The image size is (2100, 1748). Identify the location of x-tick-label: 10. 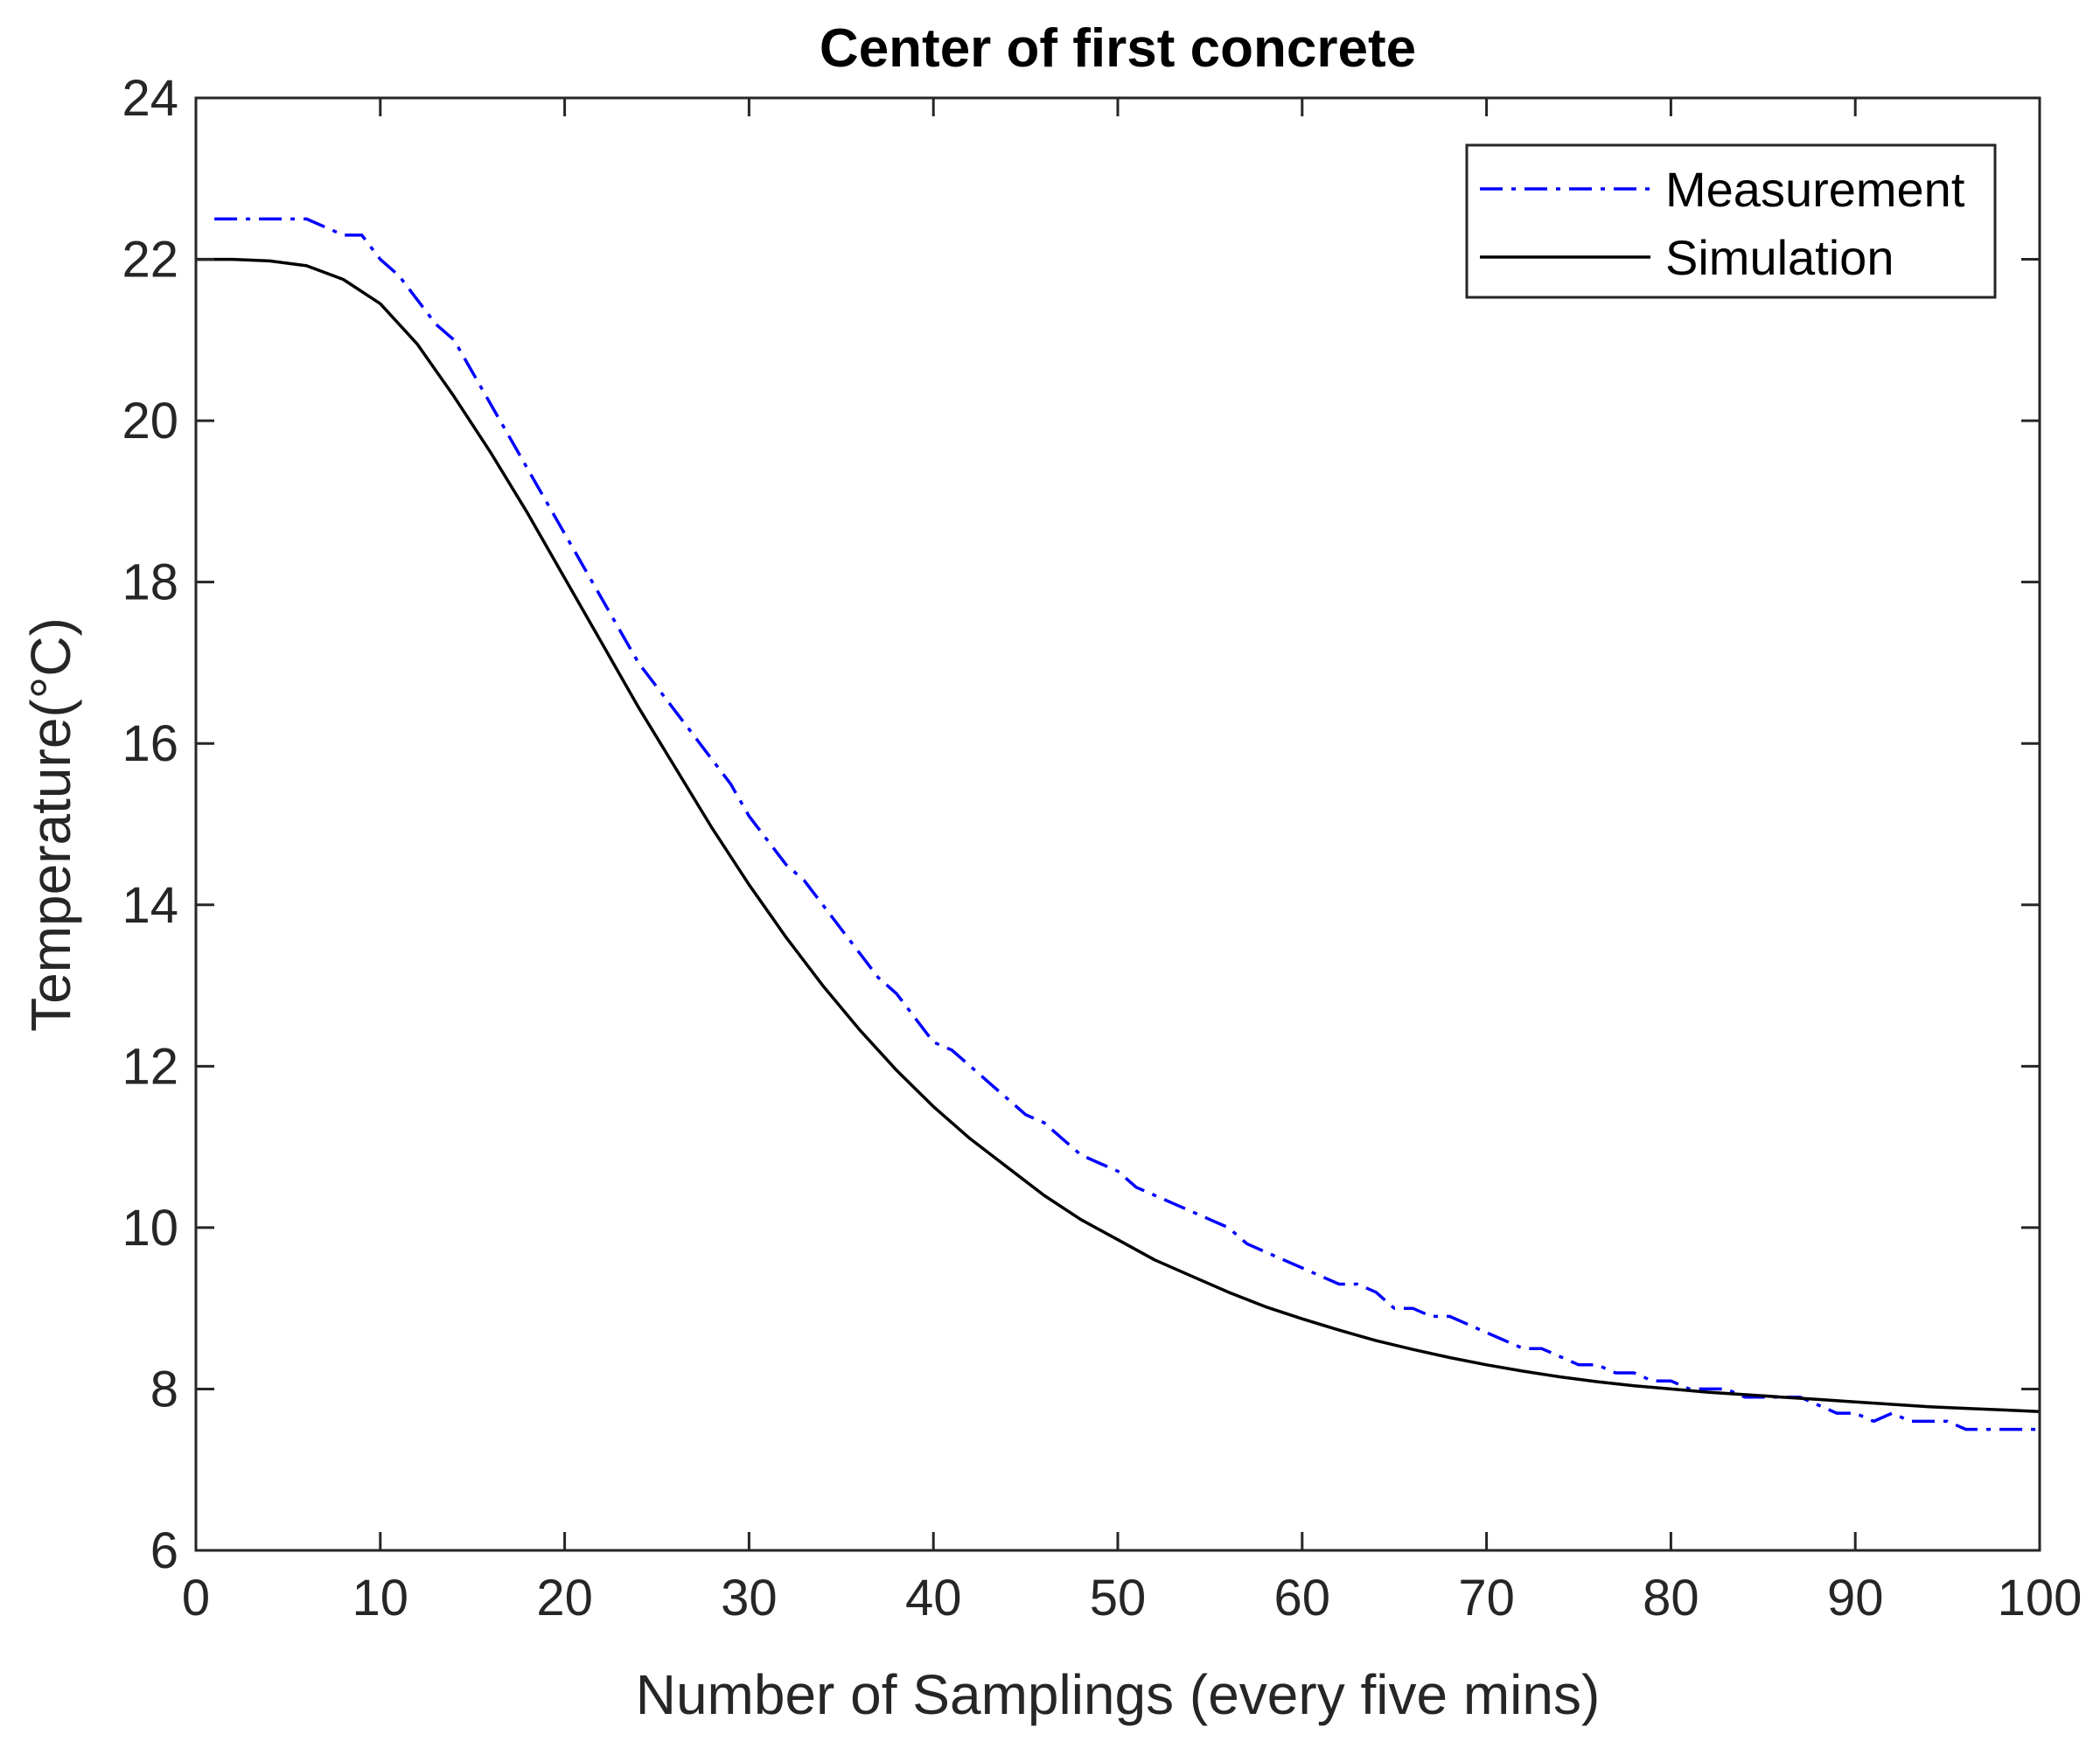
(380, 1598).